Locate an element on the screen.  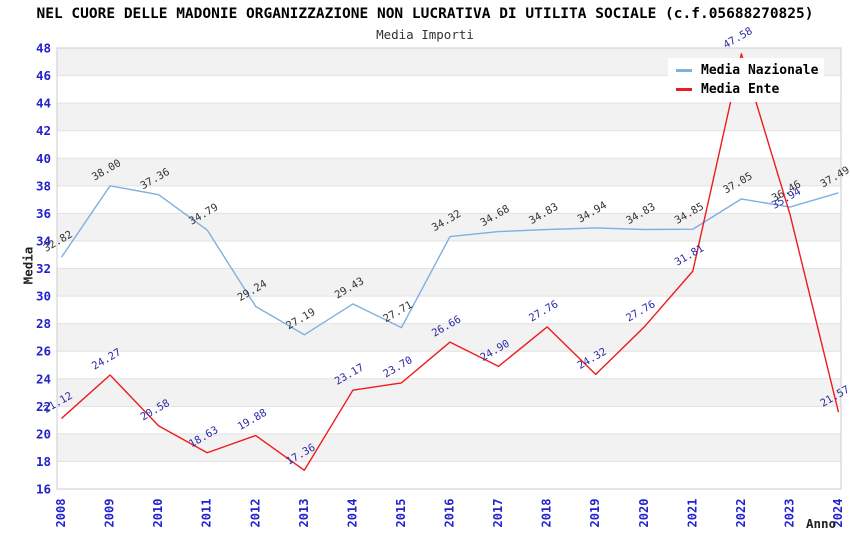
x-tick-label: 2018 is located at coordinates (547, 513).